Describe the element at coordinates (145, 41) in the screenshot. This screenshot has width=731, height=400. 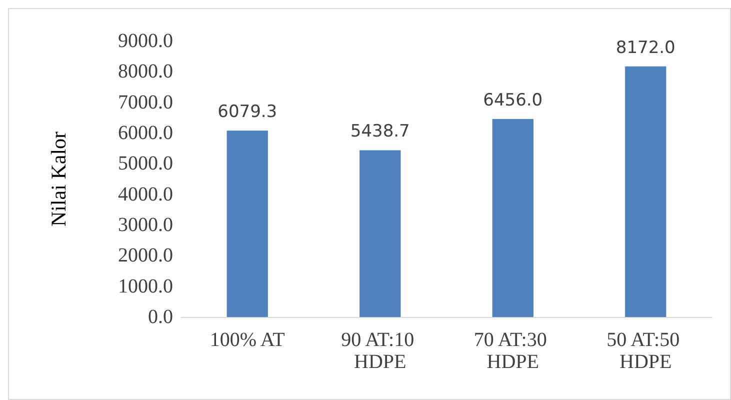
I see `y-tick-label: 9000.0` at that location.